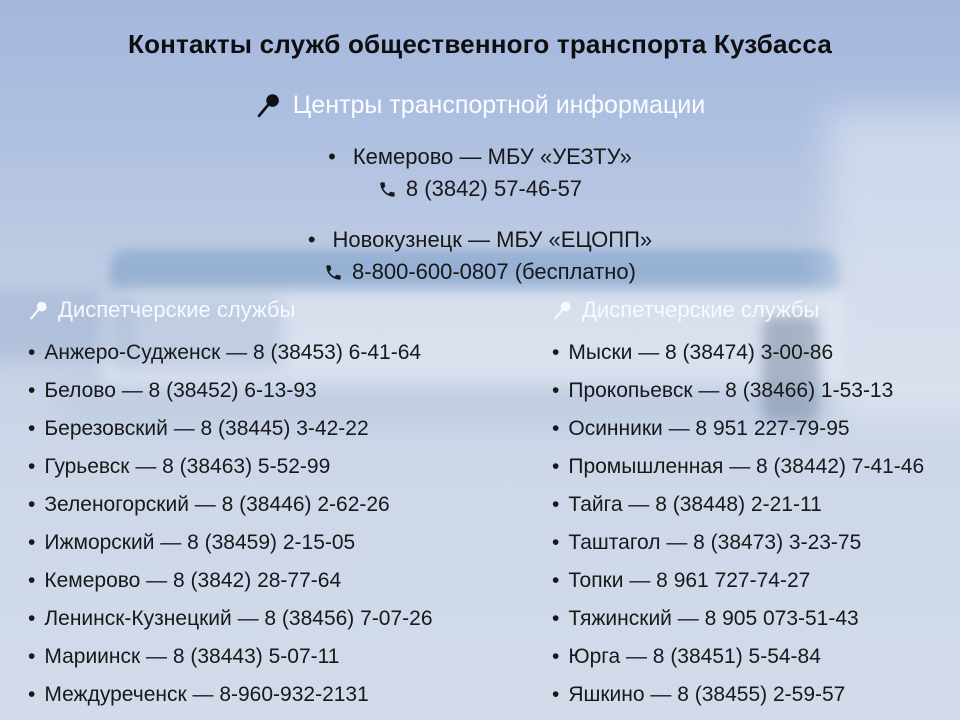 This screenshot has width=960, height=720. I want to click on dispatch-list-item: • Прокопьевск — 8 (38466) 1-53-13, so click(752, 390).